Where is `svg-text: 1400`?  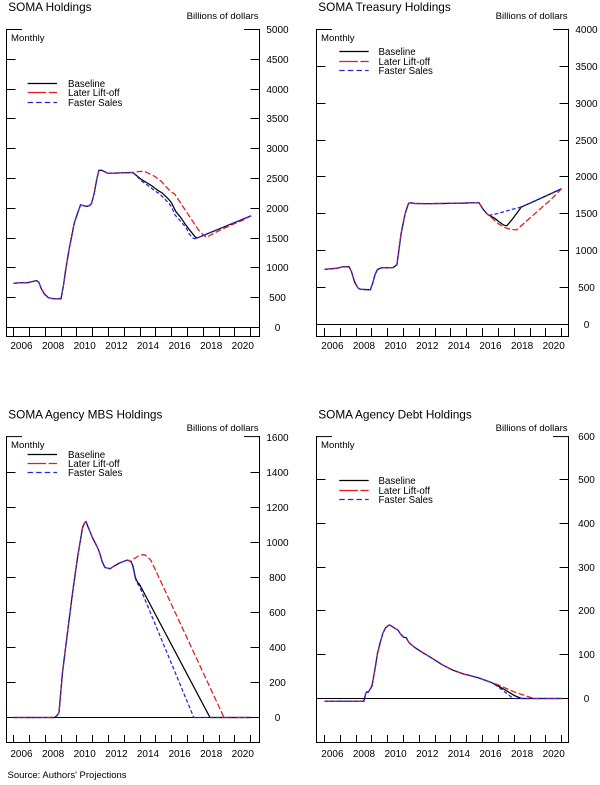
svg-text: 1400 is located at coordinates (277, 473).